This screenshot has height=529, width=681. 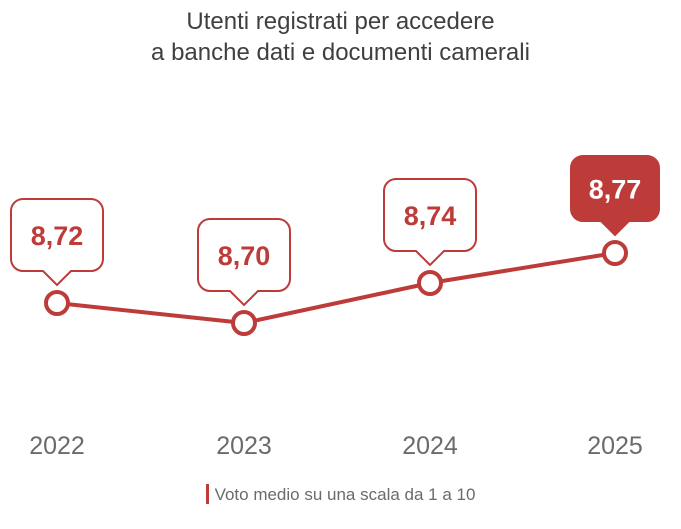 What do you see at coordinates (244, 256) in the screenshot?
I see `data-label: 8,70` at bounding box center [244, 256].